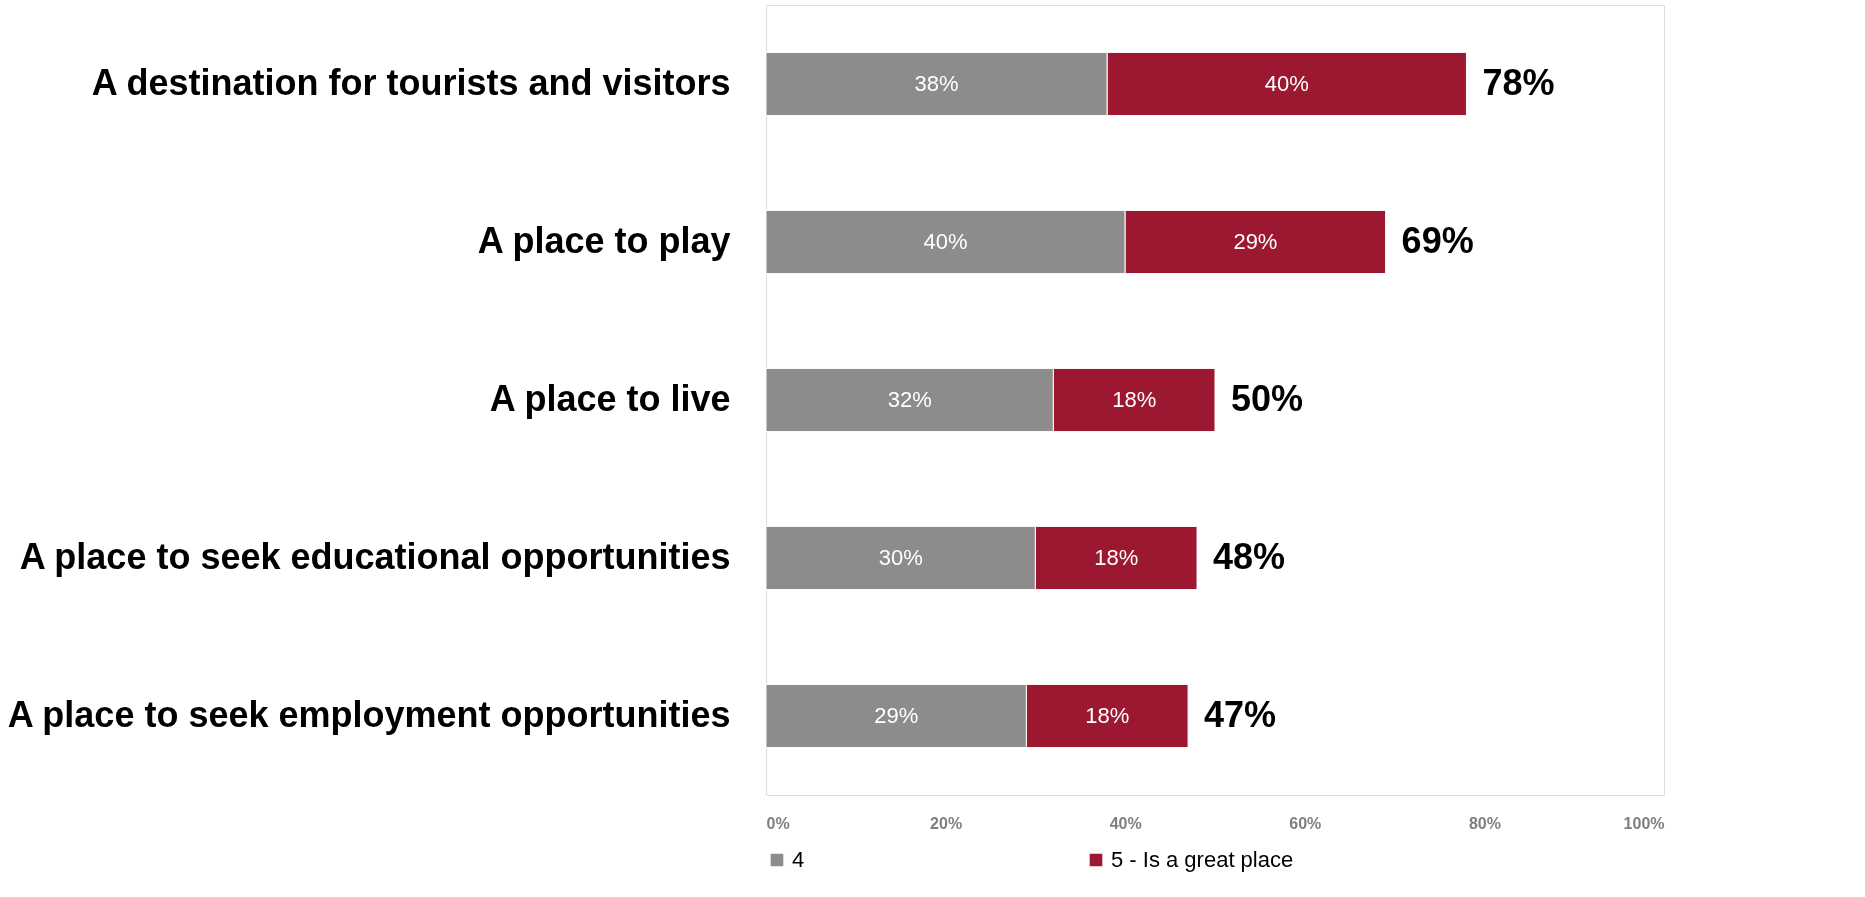 The height and width of the screenshot is (897, 1865). What do you see at coordinates (936, 83) in the screenshot?
I see `data-label: 38%` at bounding box center [936, 83].